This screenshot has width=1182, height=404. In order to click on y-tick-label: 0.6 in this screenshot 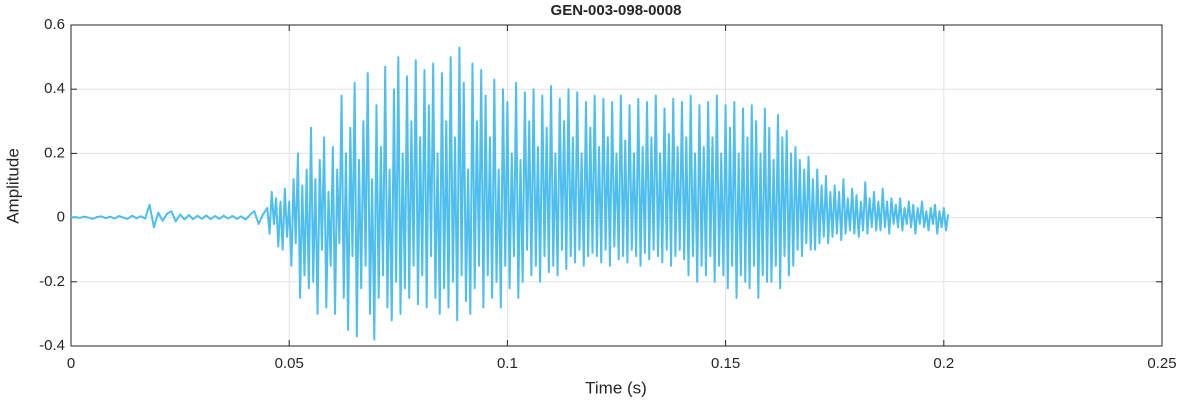, I will do `click(54, 24)`.